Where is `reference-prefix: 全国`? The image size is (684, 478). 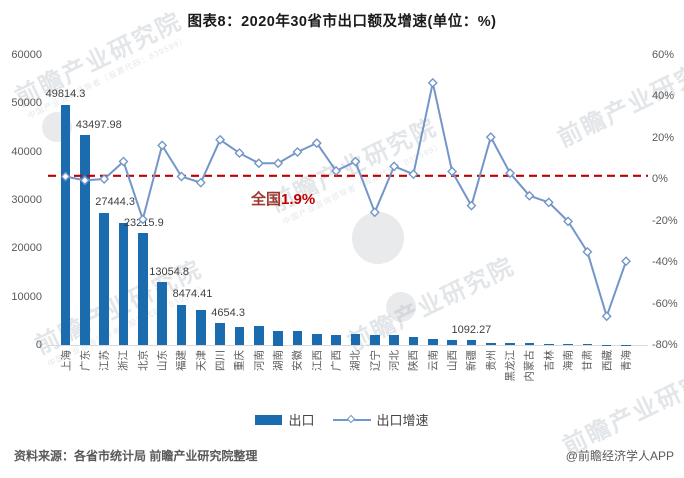
reference-prefix: 全国 is located at coordinates (266, 199).